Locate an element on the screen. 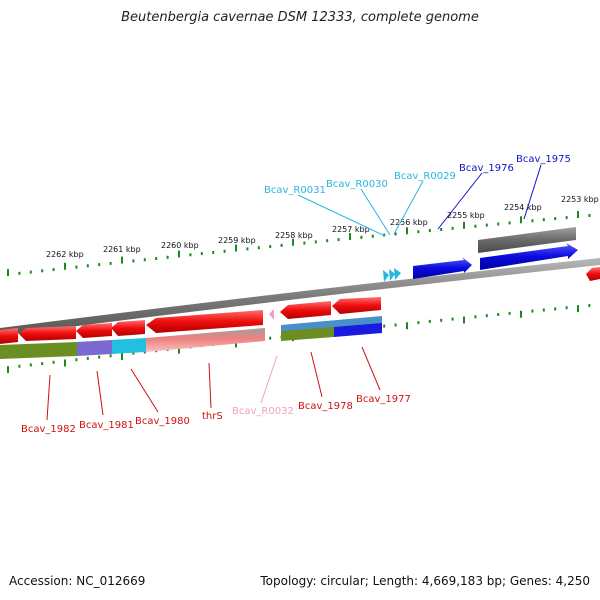 This screenshot has width=600, height=600. kbp-label: 2258 kbp is located at coordinates (294, 235).